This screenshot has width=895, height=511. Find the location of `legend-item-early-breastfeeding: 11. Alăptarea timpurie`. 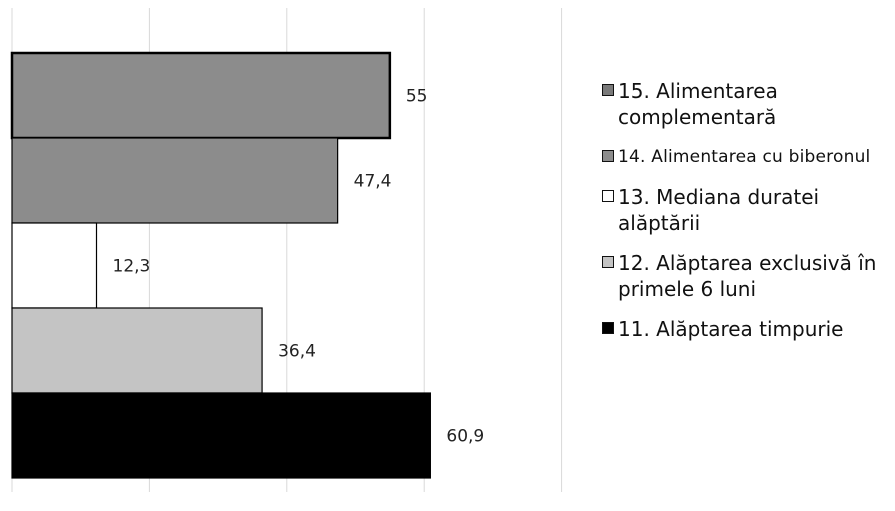

legend-item-early-breastfeeding: 11. Alăptarea timpurie is located at coordinates (747, 329).